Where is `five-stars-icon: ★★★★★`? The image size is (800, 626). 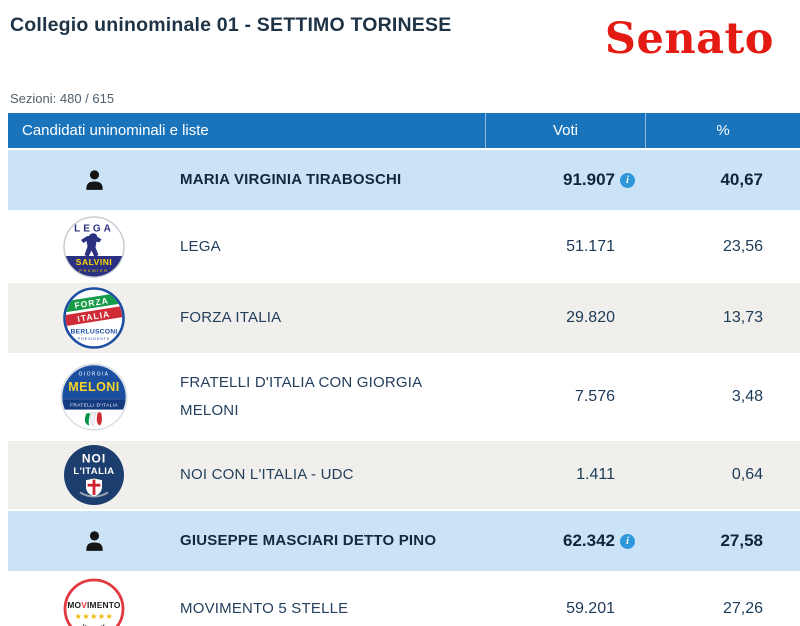 five-stars-icon: ★★★★★ is located at coordinates (94, 616).